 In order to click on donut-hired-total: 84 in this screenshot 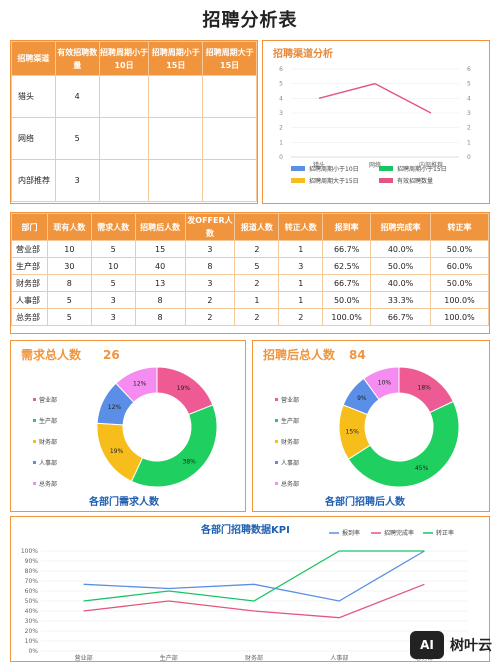, I will do `click(357, 355)`.